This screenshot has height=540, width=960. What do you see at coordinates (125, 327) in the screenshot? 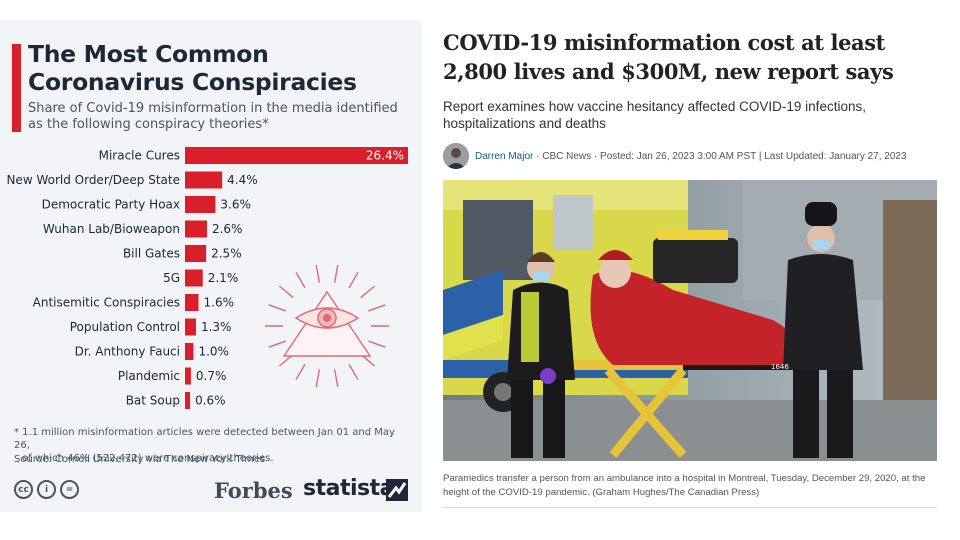
I see `category-label: Population Control` at bounding box center [125, 327].